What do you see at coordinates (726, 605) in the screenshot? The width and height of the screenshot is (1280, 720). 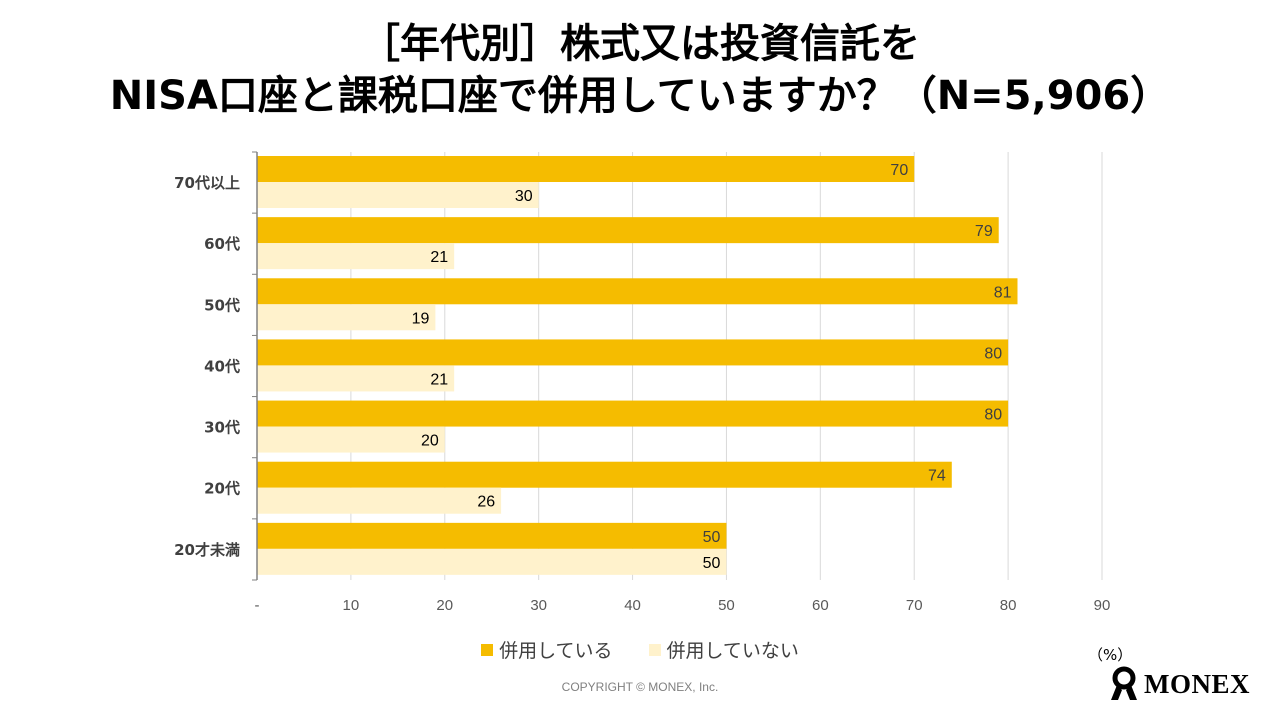 I see `x-tick-label-50: 50` at bounding box center [726, 605].